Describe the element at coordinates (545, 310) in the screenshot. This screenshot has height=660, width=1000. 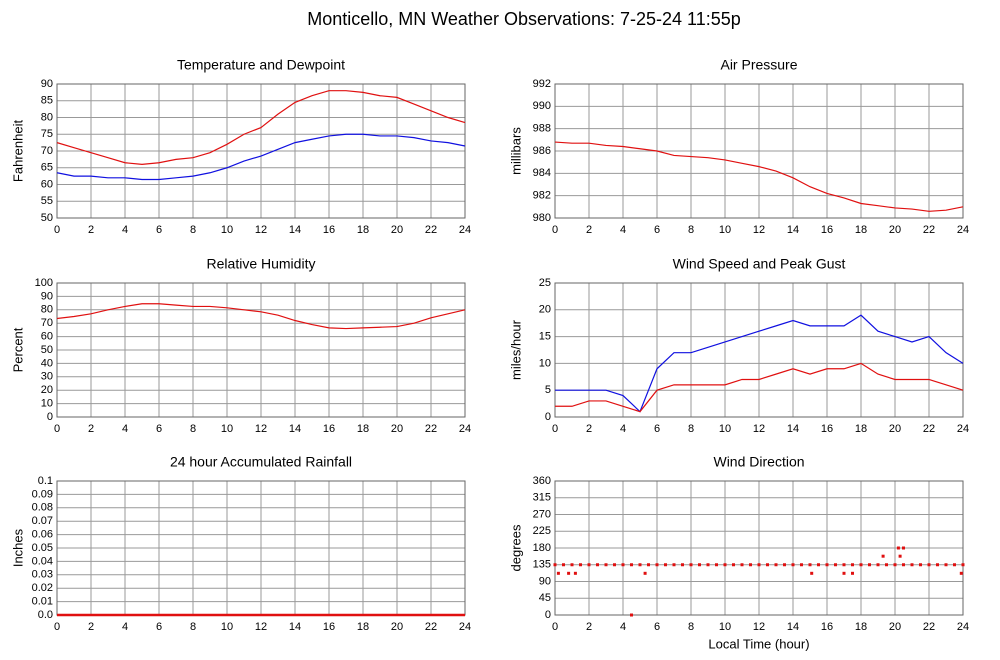
I see `y-tick-label: 20` at that location.